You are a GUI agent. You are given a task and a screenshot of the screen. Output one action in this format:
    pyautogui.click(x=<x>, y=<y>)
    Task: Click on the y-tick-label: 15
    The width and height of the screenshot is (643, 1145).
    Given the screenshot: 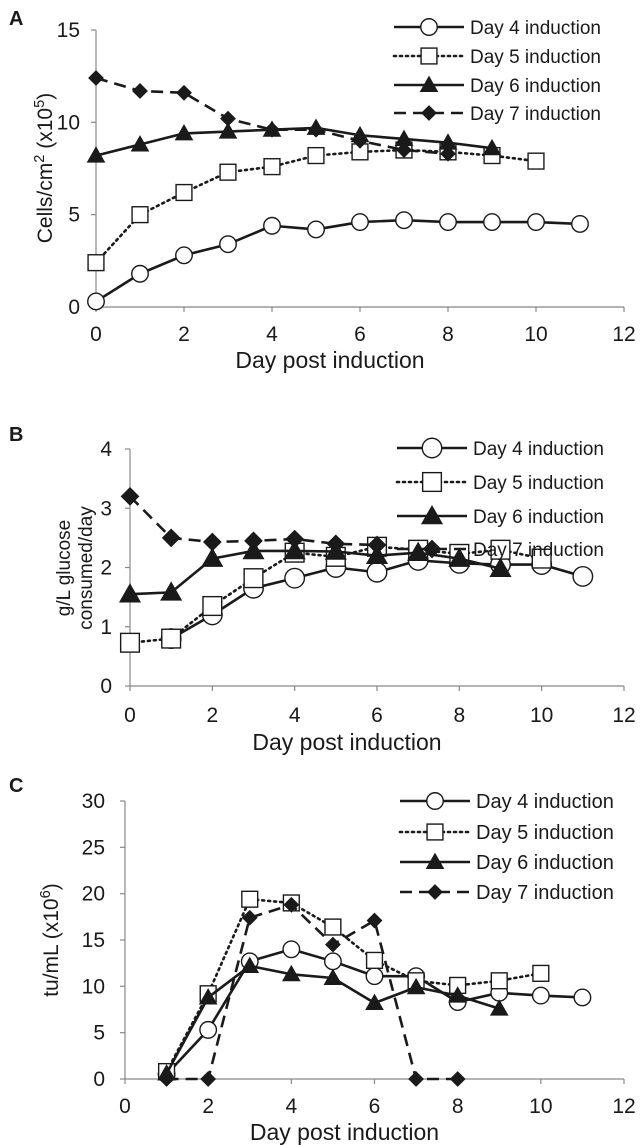 What is the action you would take?
    pyautogui.click(x=68, y=30)
    